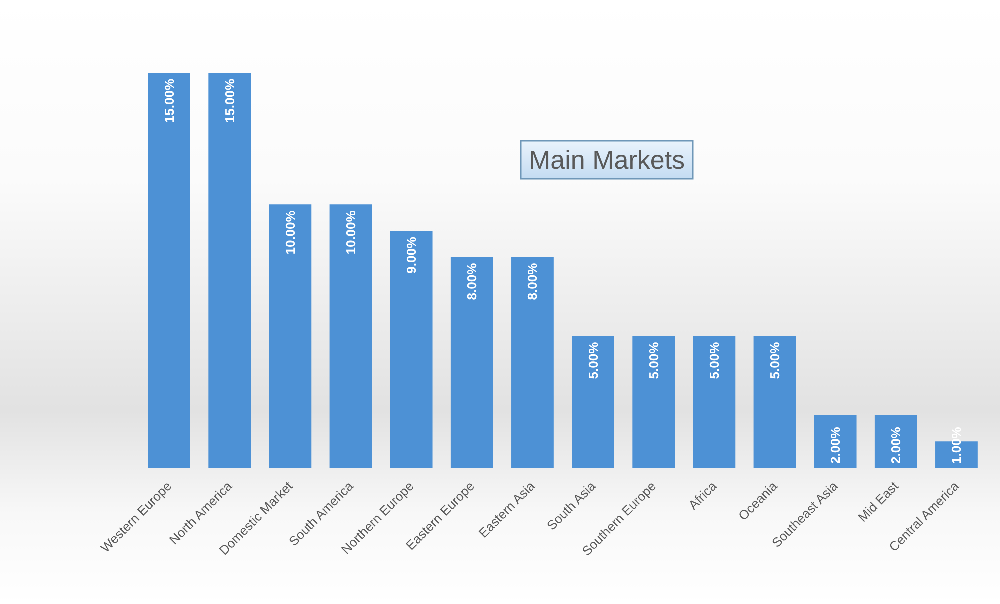 The image size is (1000, 604). What do you see at coordinates (412, 255) in the screenshot?
I see `data-label: 9.00%` at bounding box center [412, 255].